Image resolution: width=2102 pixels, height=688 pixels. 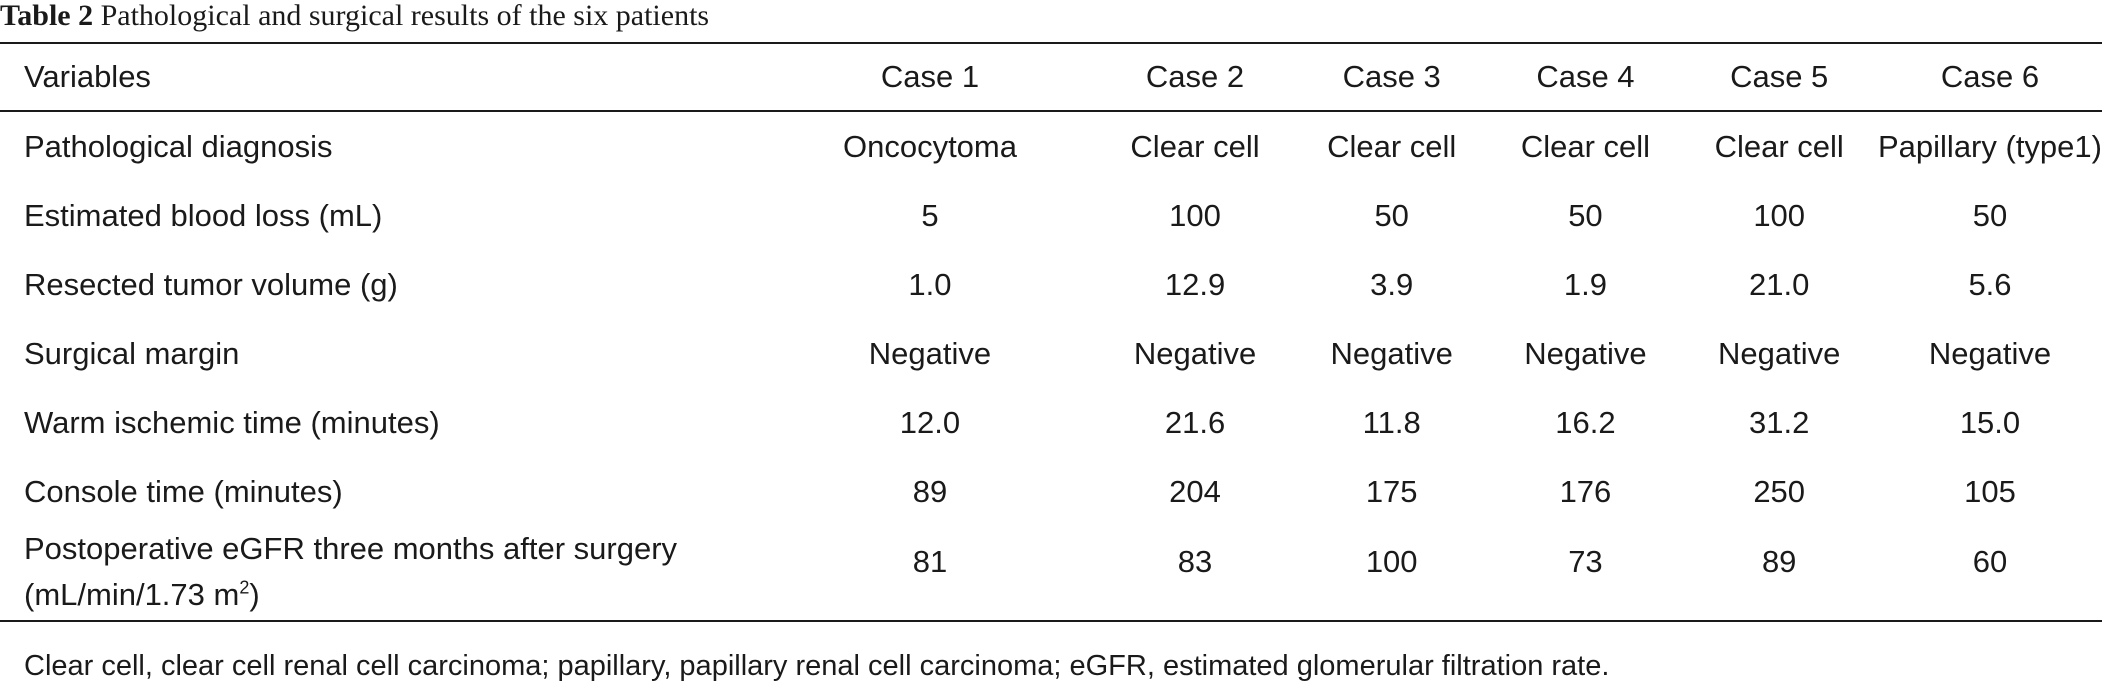 What do you see at coordinates (1585, 422) in the screenshot?
I see `table-cell: 16.2` at bounding box center [1585, 422].